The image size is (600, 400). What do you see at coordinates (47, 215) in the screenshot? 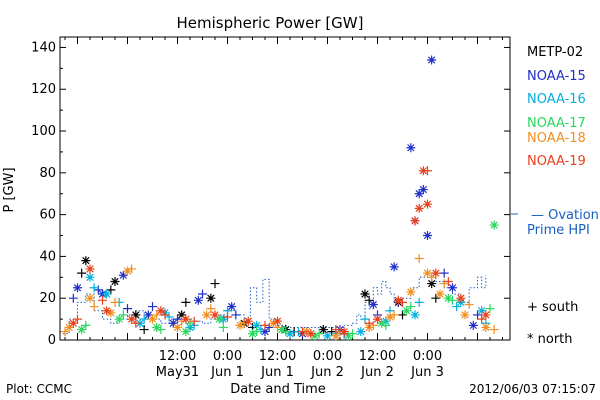
I see `y-tick-label: 60` at bounding box center [47, 215].